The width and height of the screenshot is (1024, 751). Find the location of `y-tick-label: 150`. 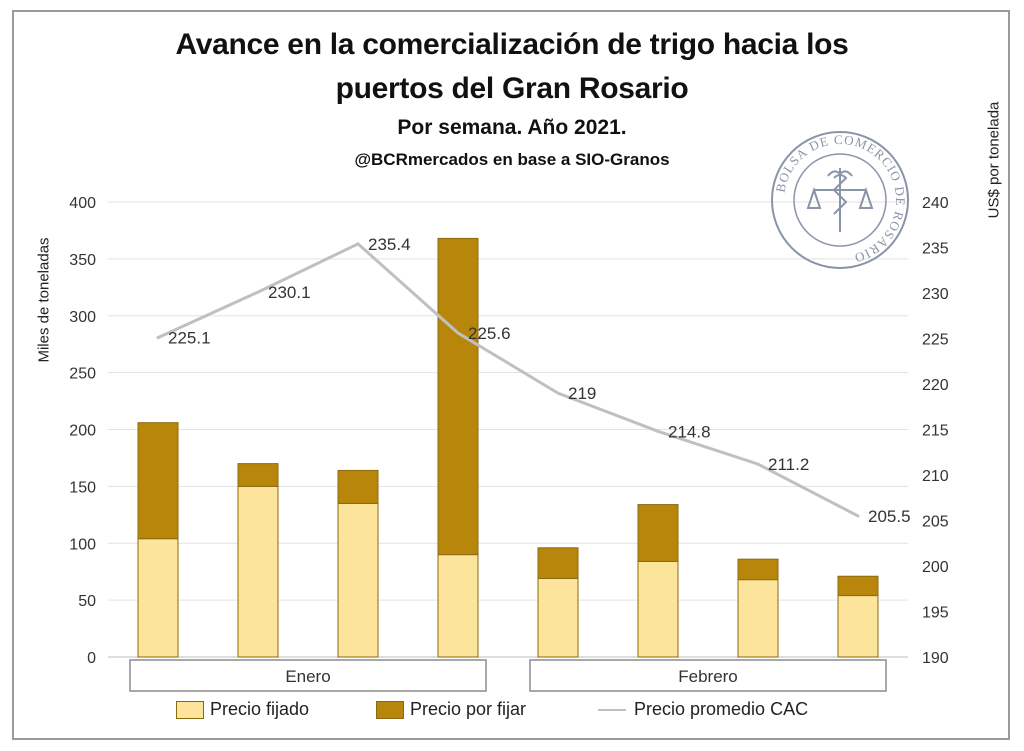

y-tick-label: 150 is located at coordinates (82, 487).